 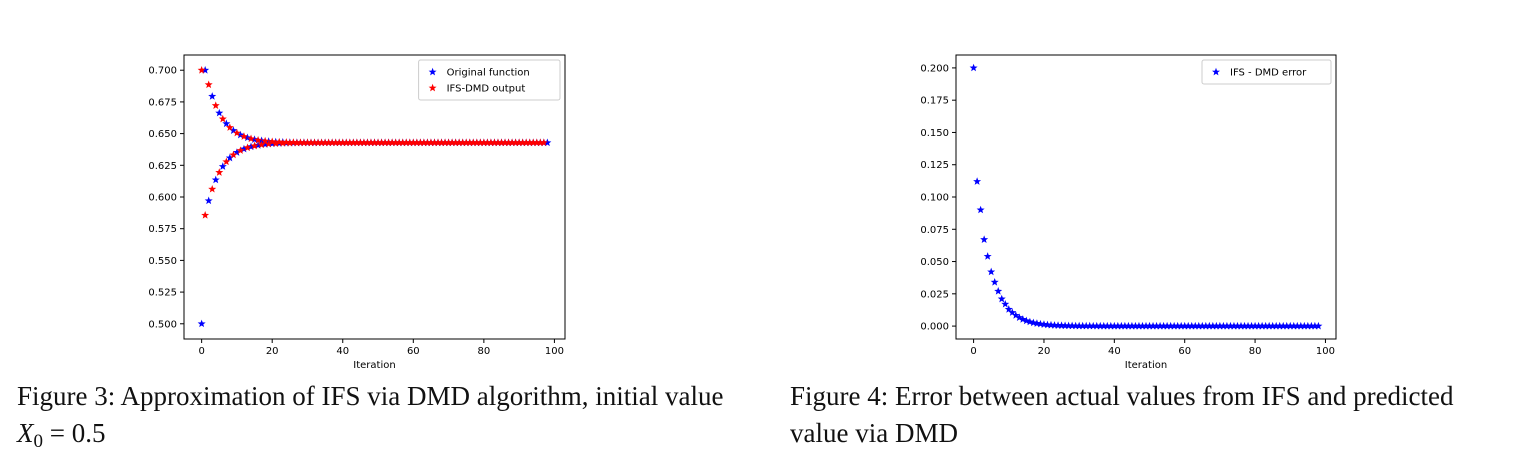 What do you see at coordinates (554, 351) in the screenshot?
I see `x-tick-label: 100` at bounding box center [554, 351].